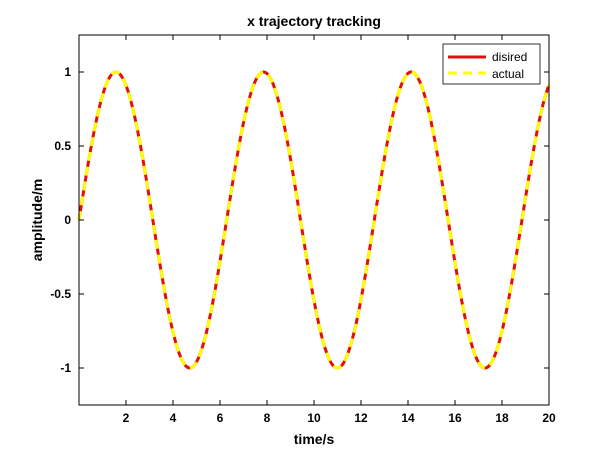 This screenshot has height=459, width=606. Describe the element at coordinates (67, 72) in the screenshot. I see `y-tick-label: 1` at that location.